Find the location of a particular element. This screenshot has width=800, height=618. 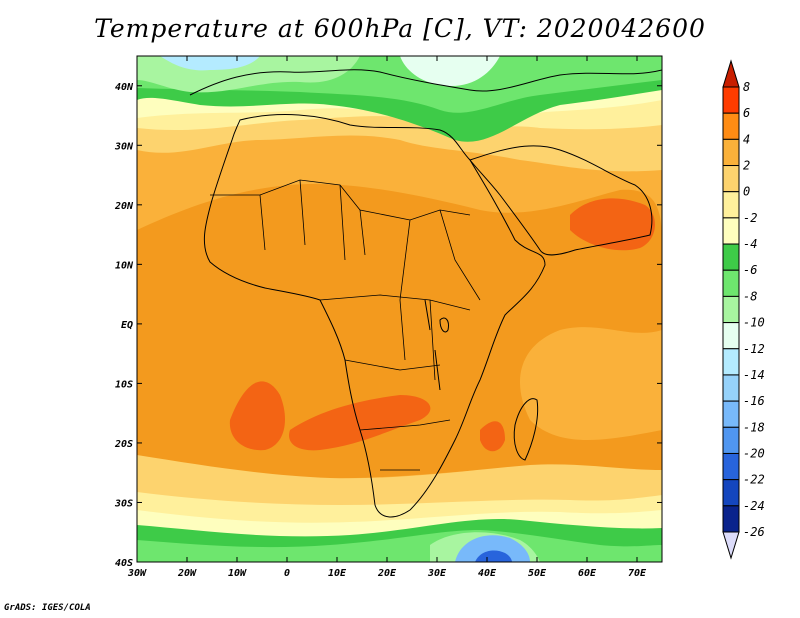

lat-label: 30N is located at coordinates (124, 146).